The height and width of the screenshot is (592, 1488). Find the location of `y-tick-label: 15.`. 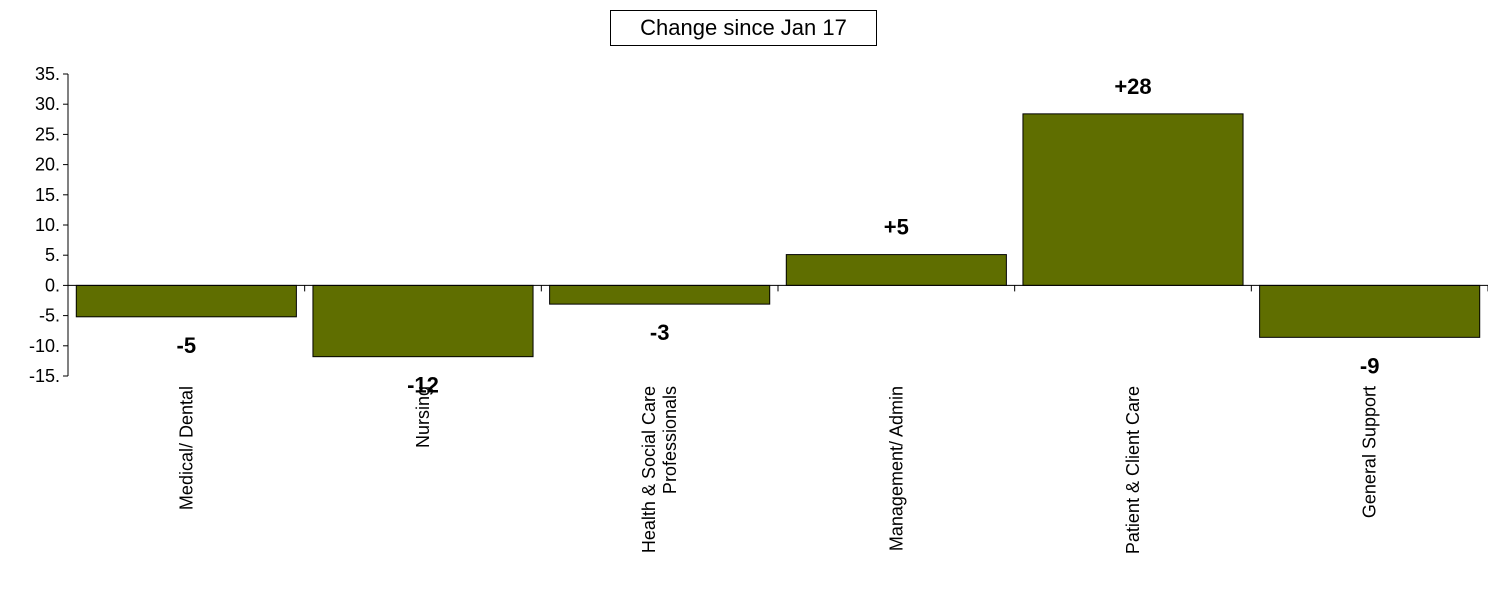

y-tick-label: 15. is located at coordinates (47, 195).